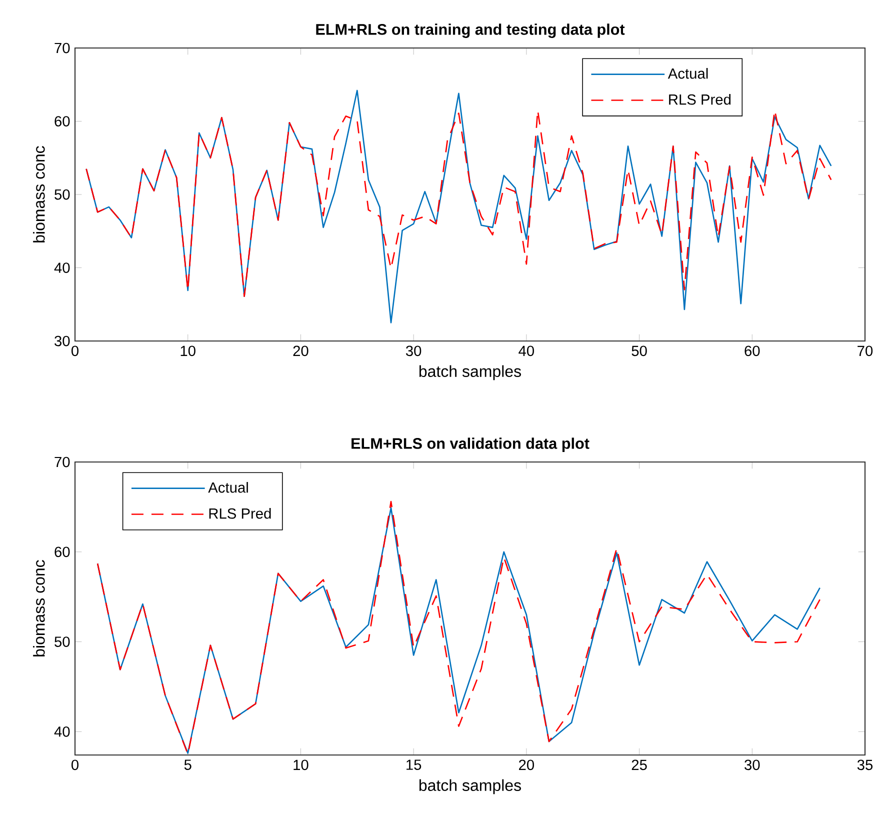 This screenshot has width=874, height=819. What do you see at coordinates (471, 445) in the screenshot?
I see `chart-title: ELM+RLS on validation data plot` at bounding box center [471, 445].